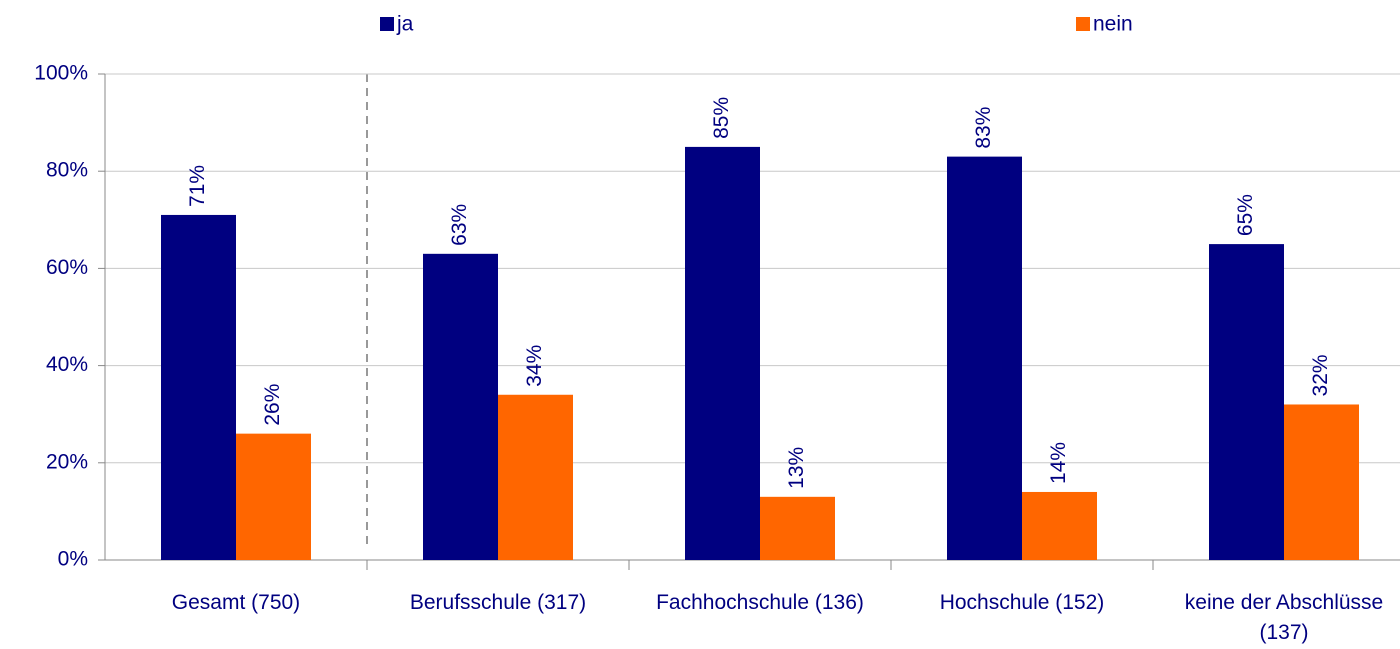  What do you see at coordinates (67, 461) in the screenshot?
I see `y-tick-label: 20%` at bounding box center [67, 461].